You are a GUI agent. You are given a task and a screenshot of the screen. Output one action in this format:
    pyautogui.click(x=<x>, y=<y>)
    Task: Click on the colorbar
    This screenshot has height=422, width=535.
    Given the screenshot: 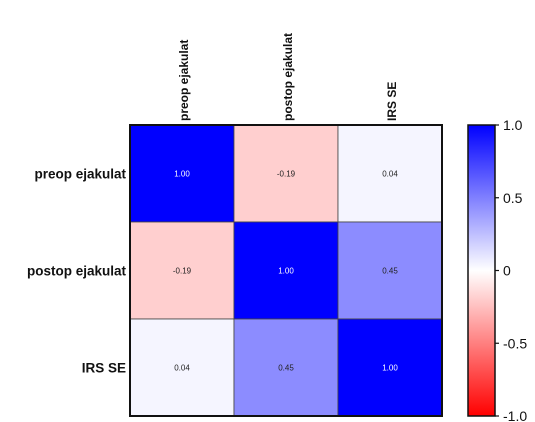 What is the action you would take?
    pyautogui.click(x=481, y=270)
    